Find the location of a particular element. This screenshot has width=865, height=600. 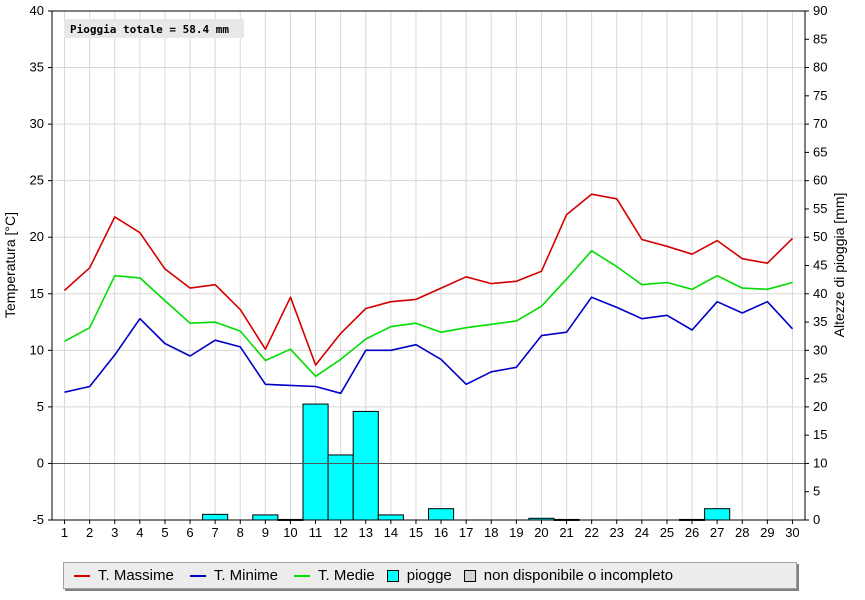

right-tick-label: 20 is located at coordinates (820, 406).